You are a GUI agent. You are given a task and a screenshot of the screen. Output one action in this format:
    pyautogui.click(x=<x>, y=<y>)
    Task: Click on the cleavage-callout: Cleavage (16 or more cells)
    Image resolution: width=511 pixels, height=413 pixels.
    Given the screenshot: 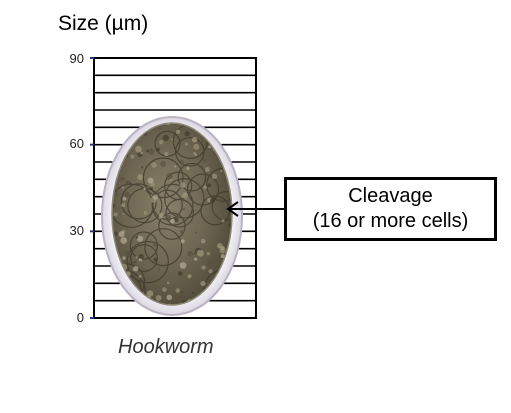 What is the action you would take?
    pyautogui.click(x=390, y=209)
    